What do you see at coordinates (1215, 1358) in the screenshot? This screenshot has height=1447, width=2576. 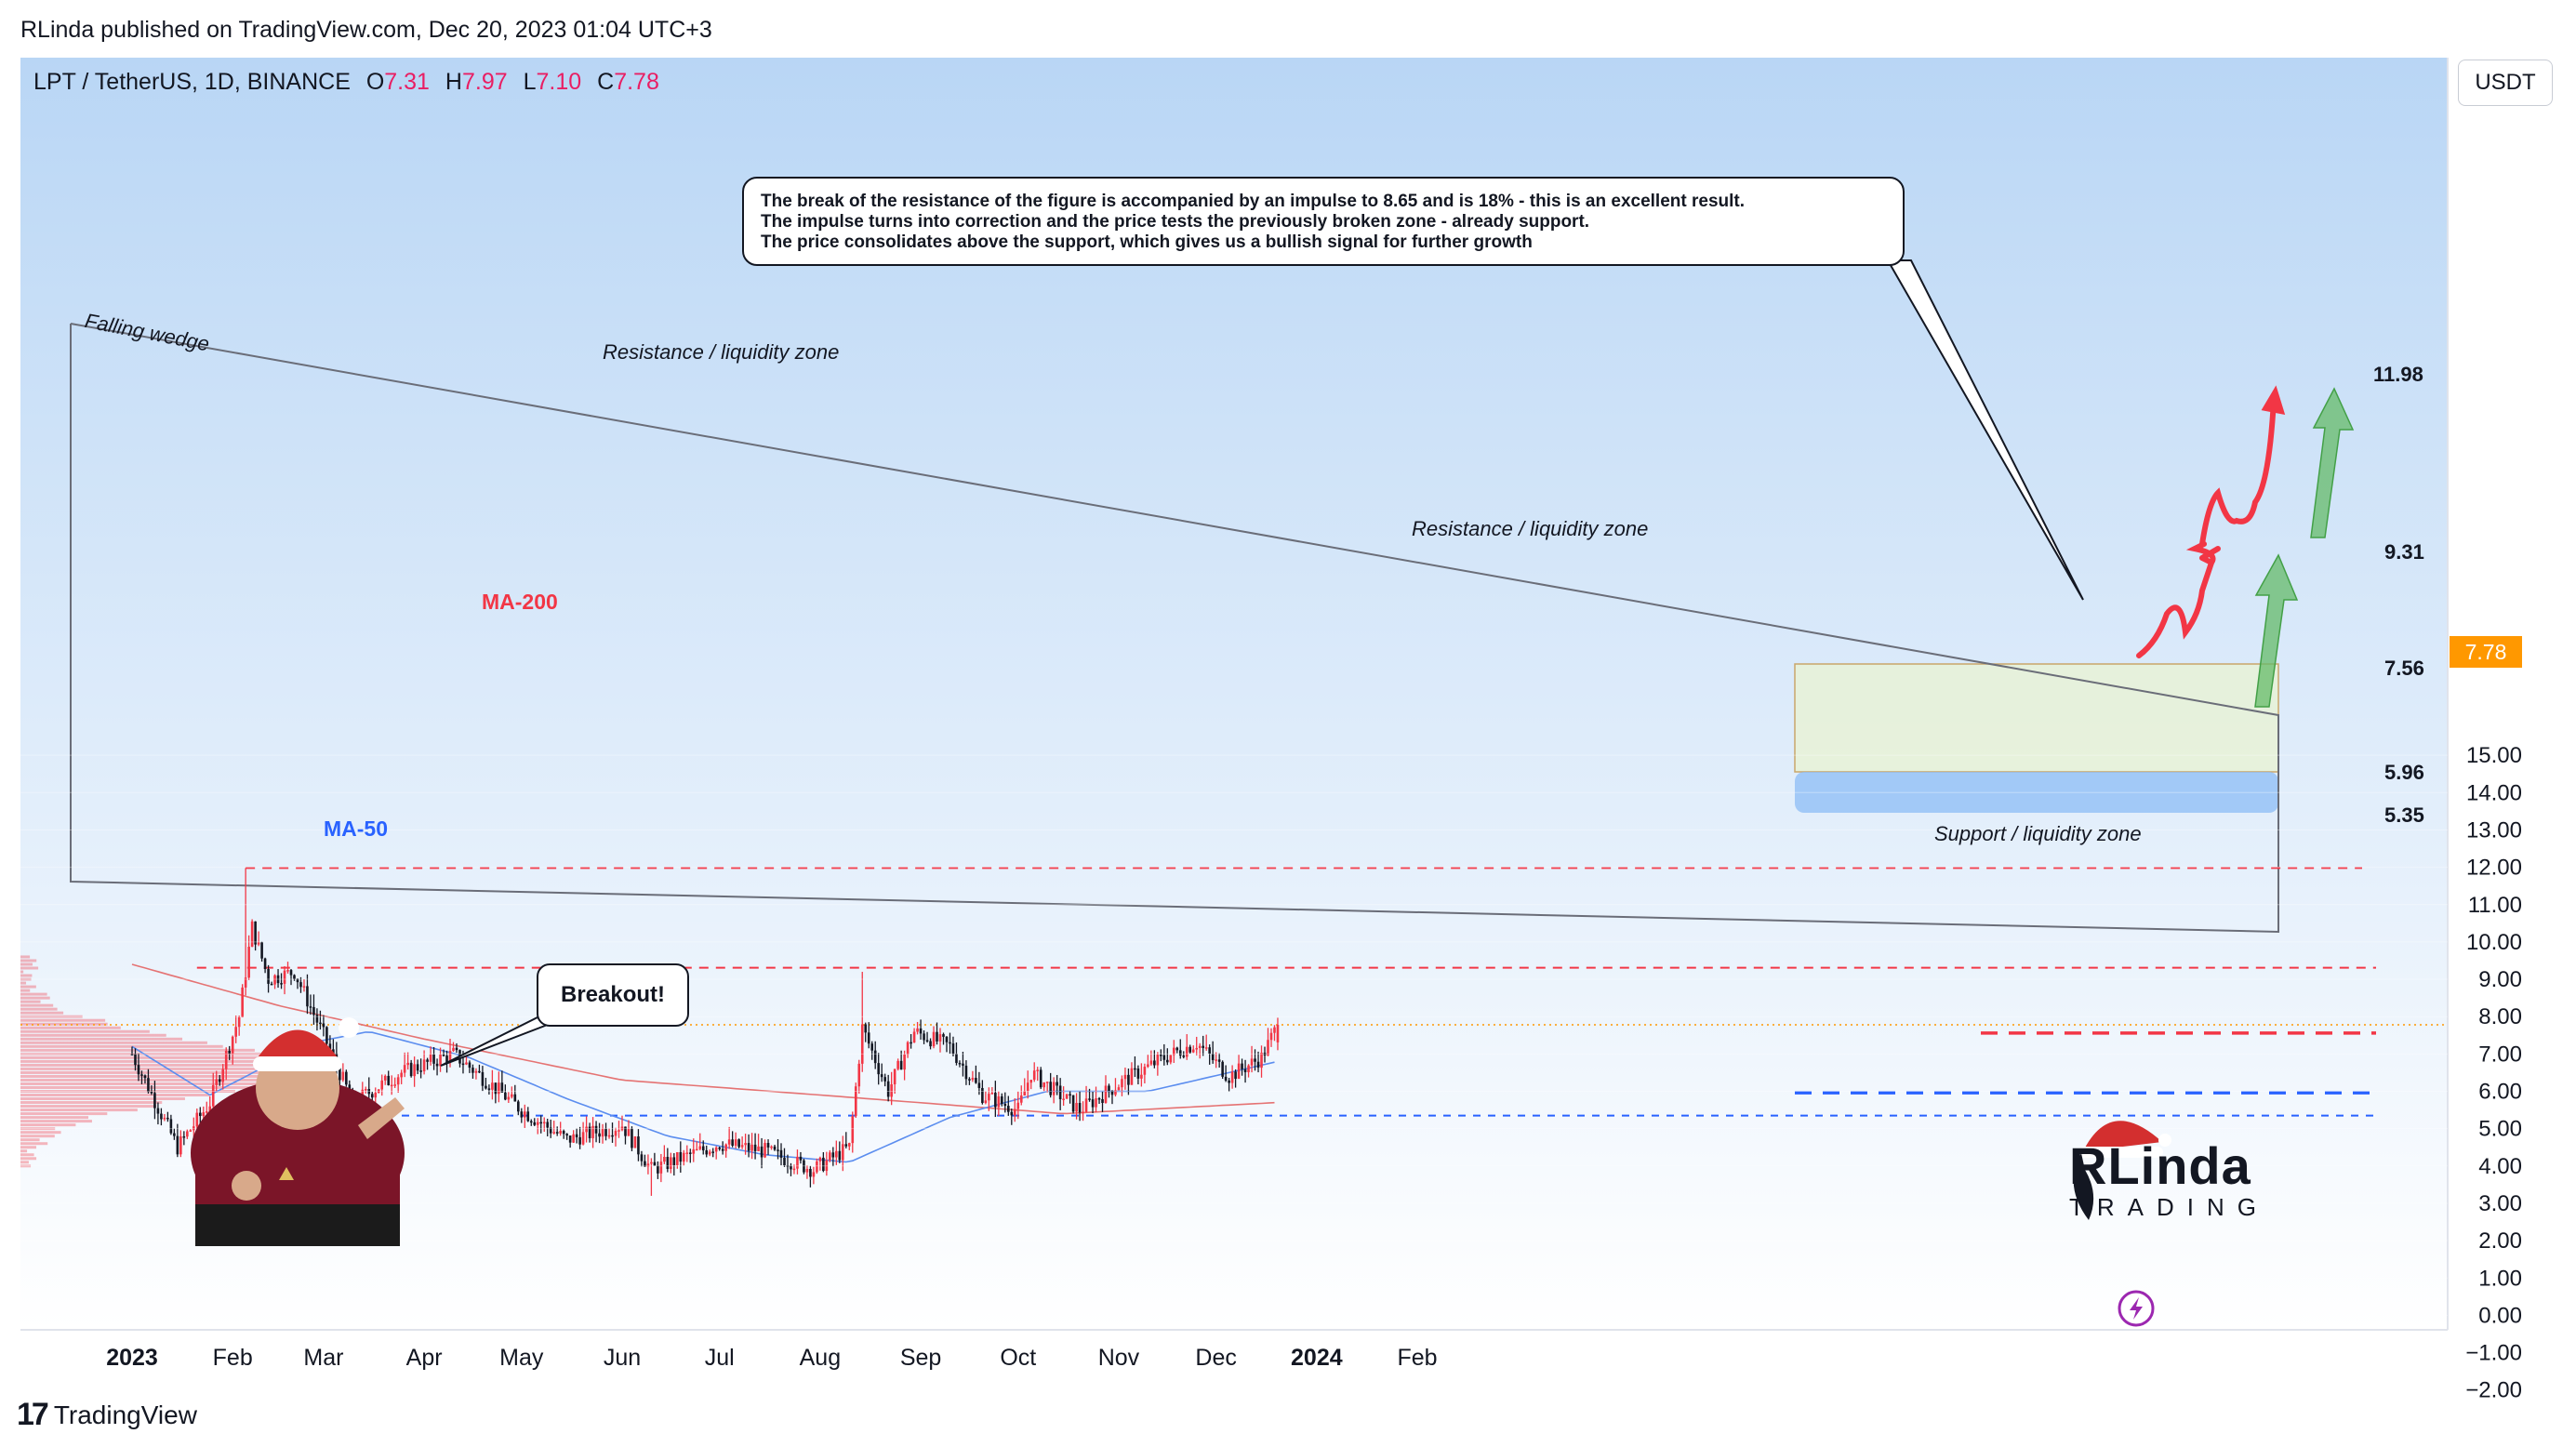 I see `x-tick-label: Dec` at bounding box center [1215, 1358].